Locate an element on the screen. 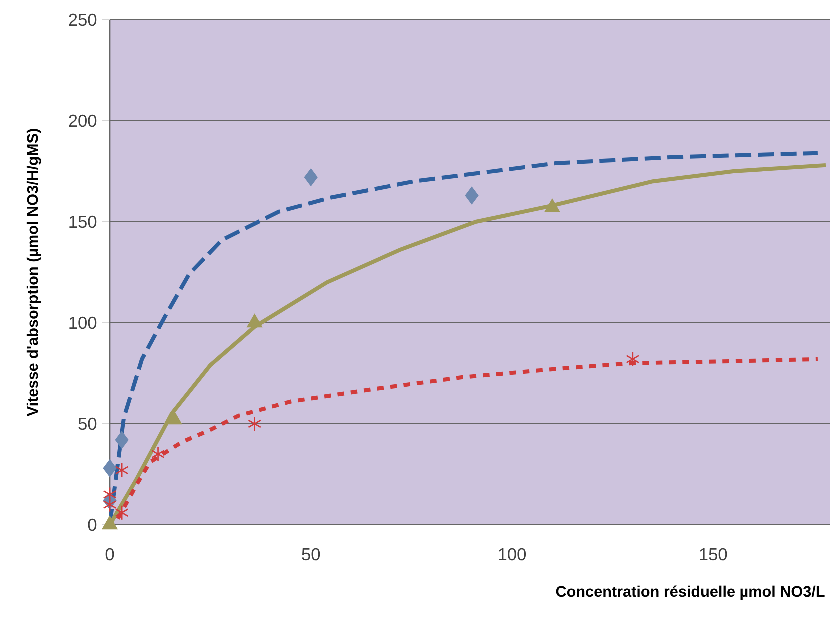  x-tick-label: 100 is located at coordinates (512, 554).